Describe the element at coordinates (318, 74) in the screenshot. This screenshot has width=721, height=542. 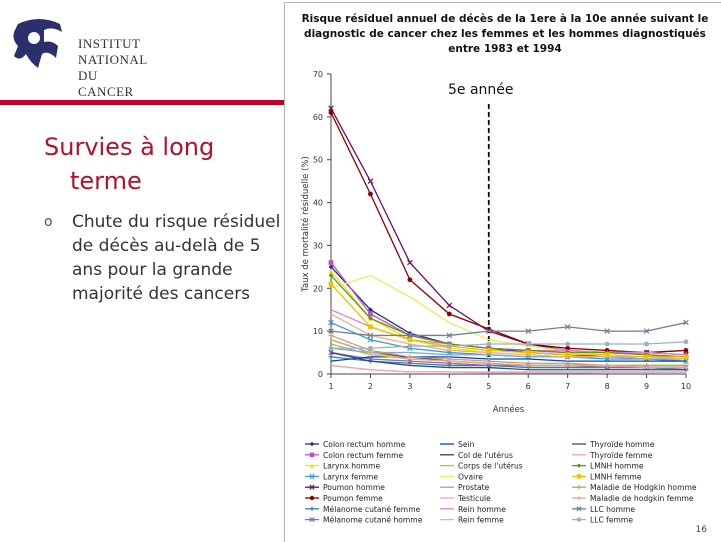
I see `y-tick-label: 70` at that location.